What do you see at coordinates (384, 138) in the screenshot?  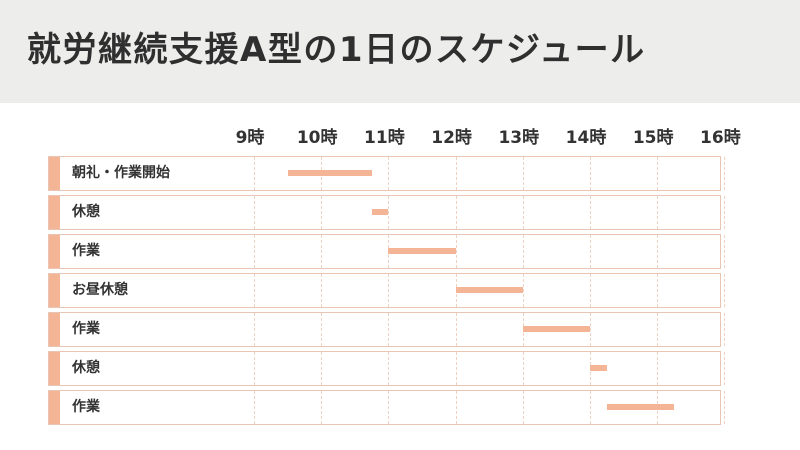 I see `tick-label: 11時` at bounding box center [384, 138].